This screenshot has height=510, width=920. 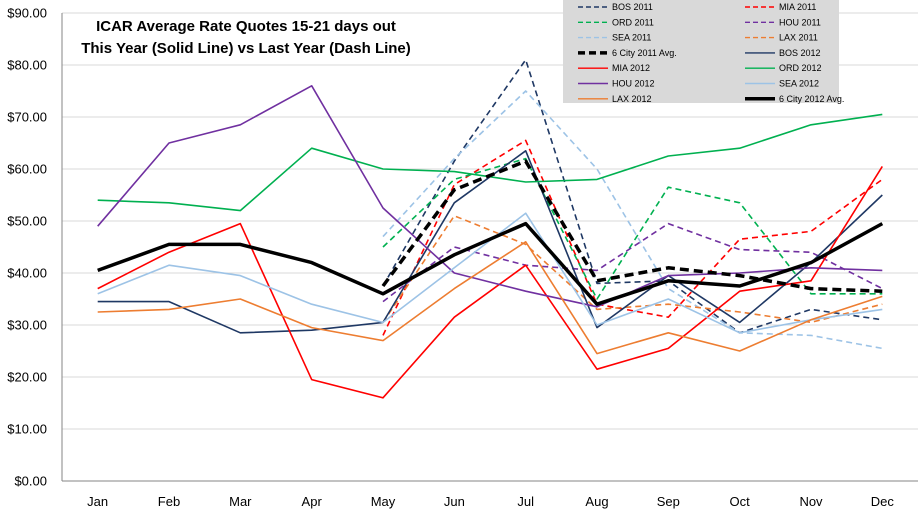 I want to click on legend-label: MIA 2011, so click(x=797, y=7).